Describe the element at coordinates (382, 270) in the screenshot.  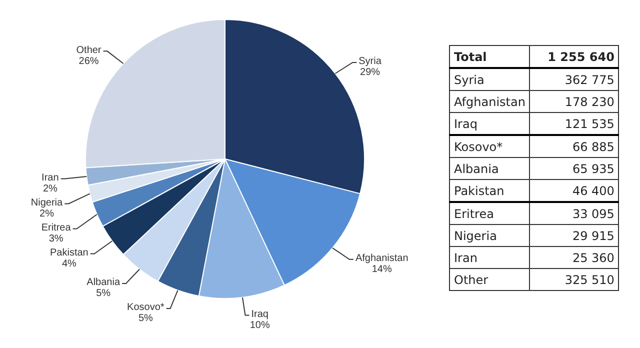
I see `data-label: 14%` at that location.